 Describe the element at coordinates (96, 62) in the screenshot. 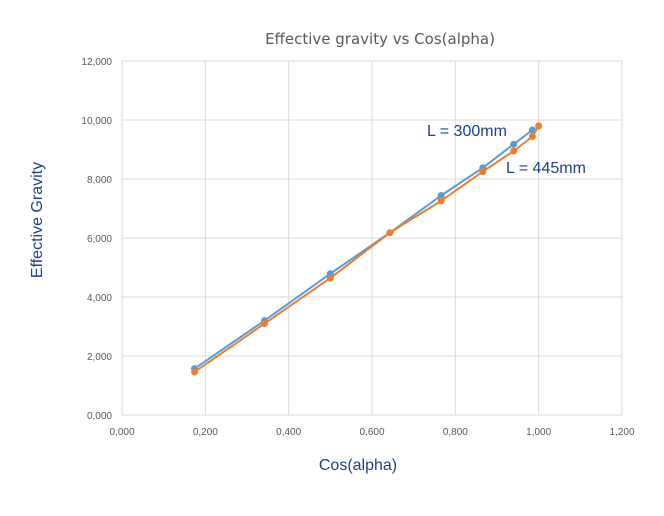

I see `y-tick-label: 12,000` at that location.